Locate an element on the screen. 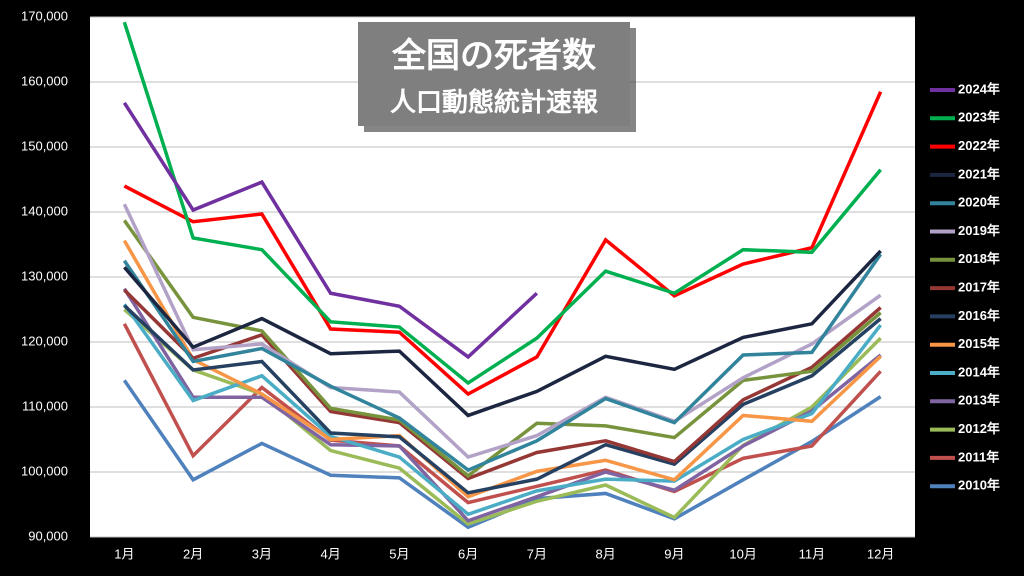 This screenshot has height=576, width=1024. legend-label: 2013年 is located at coordinates (979, 400).